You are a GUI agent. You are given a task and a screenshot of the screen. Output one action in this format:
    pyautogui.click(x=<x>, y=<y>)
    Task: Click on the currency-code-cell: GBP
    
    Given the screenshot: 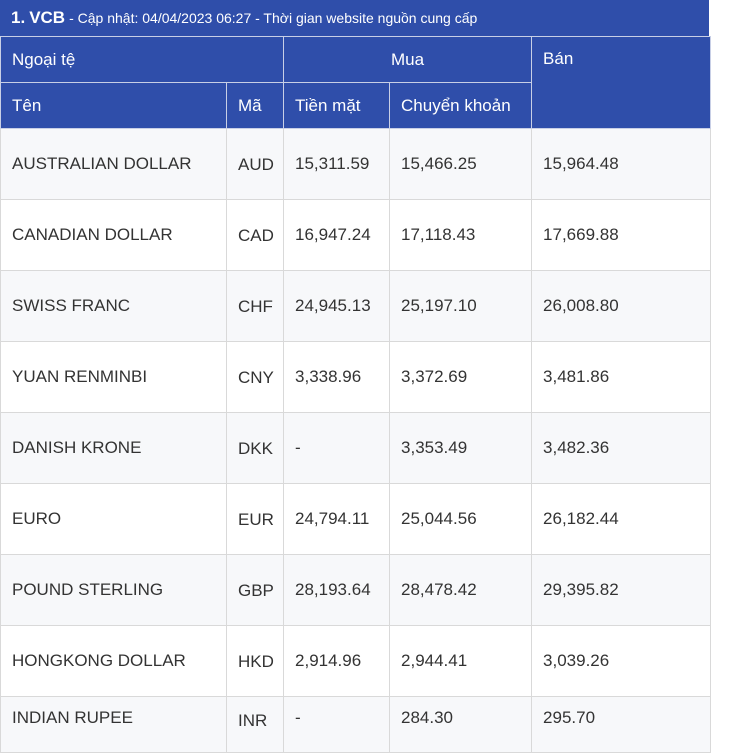 What is the action you would take?
    pyautogui.click(x=255, y=590)
    